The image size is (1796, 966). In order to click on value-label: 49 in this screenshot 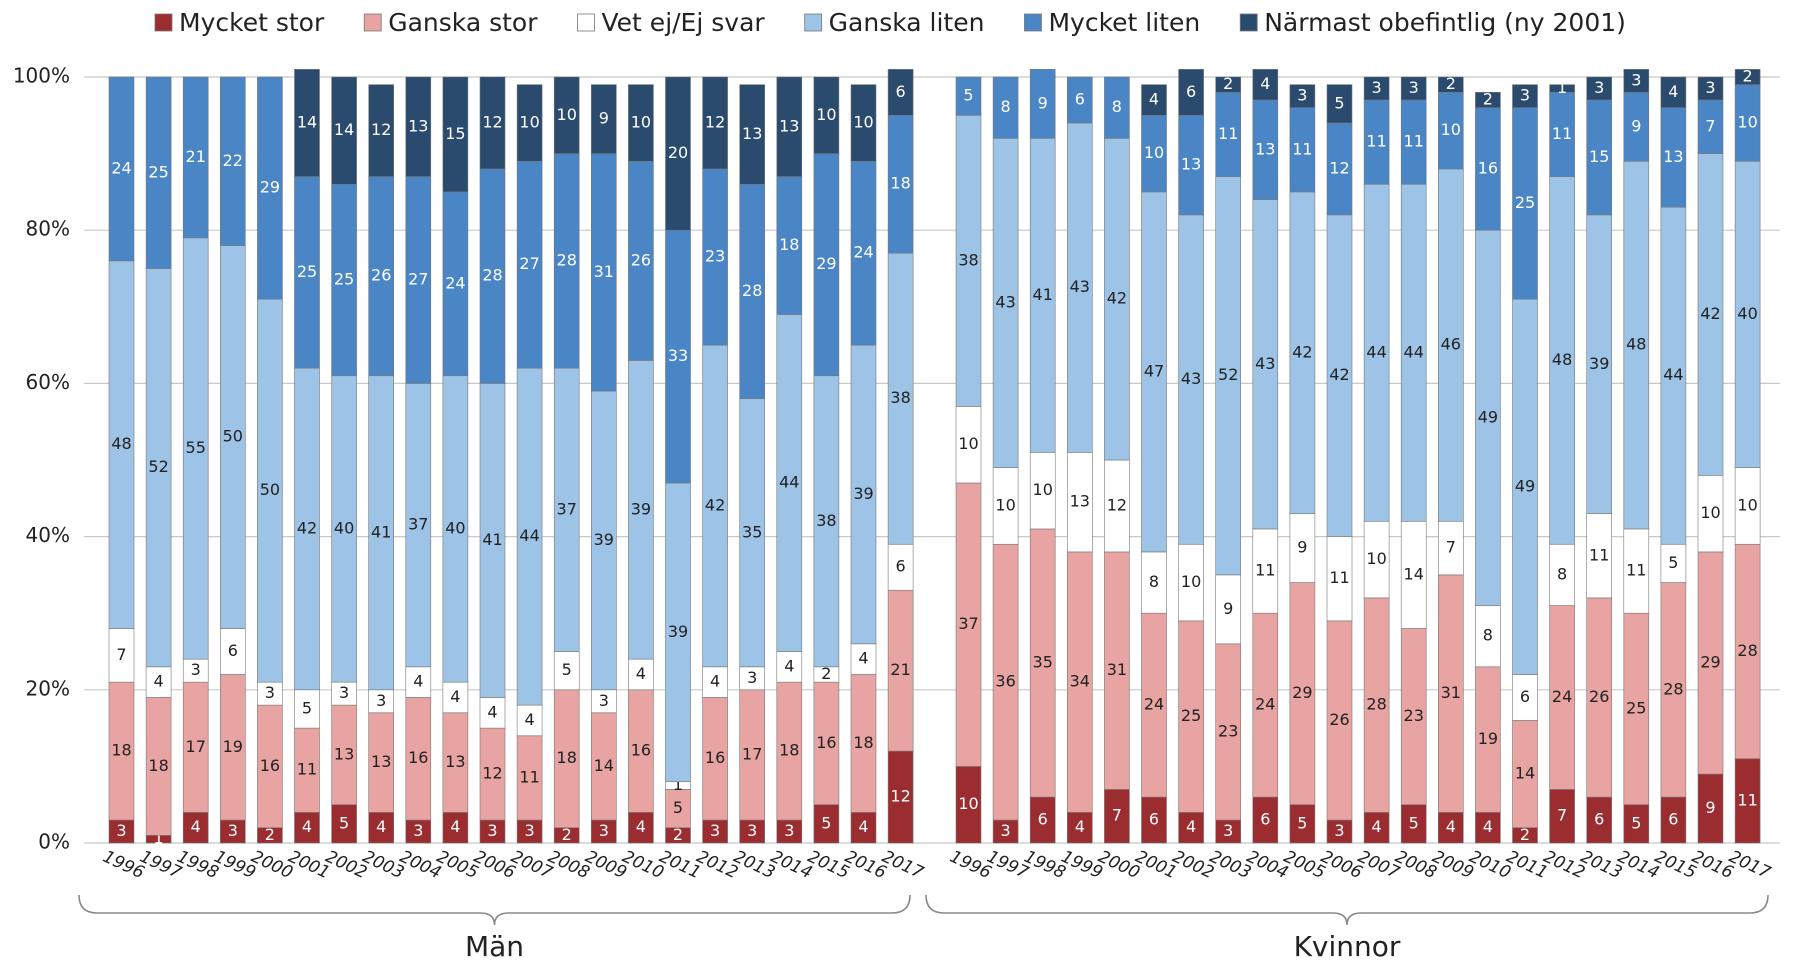, I will do `click(1488, 416)`.